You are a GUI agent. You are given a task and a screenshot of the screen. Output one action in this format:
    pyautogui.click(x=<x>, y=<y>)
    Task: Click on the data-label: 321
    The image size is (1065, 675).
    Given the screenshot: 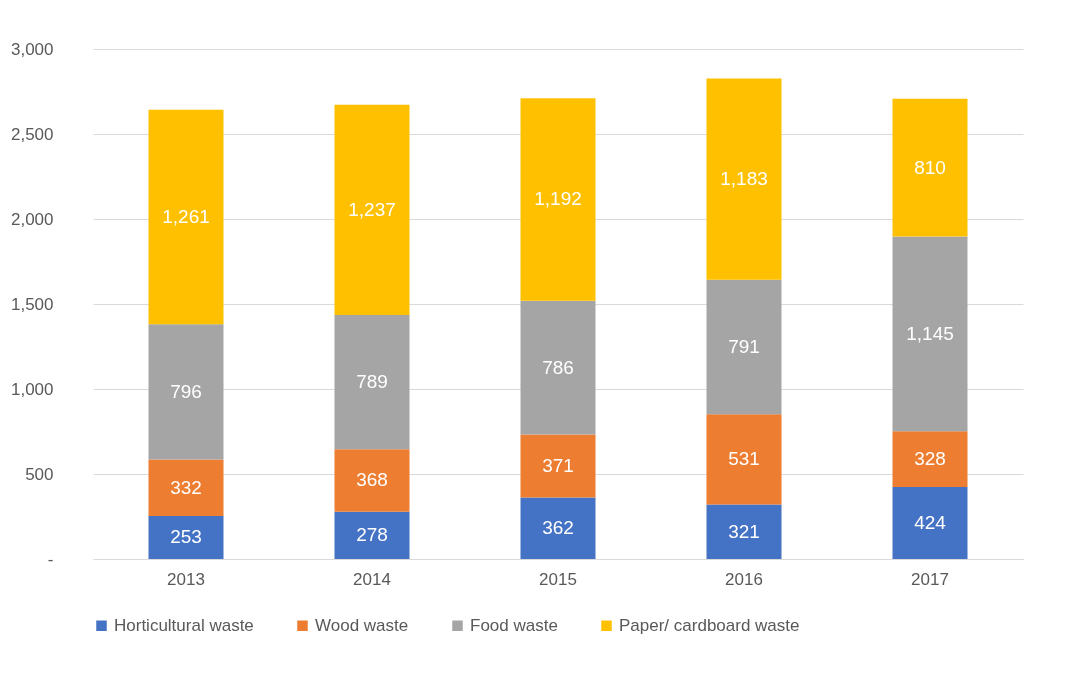 What is the action you would take?
    pyautogui.click(x=744, y=531)
    